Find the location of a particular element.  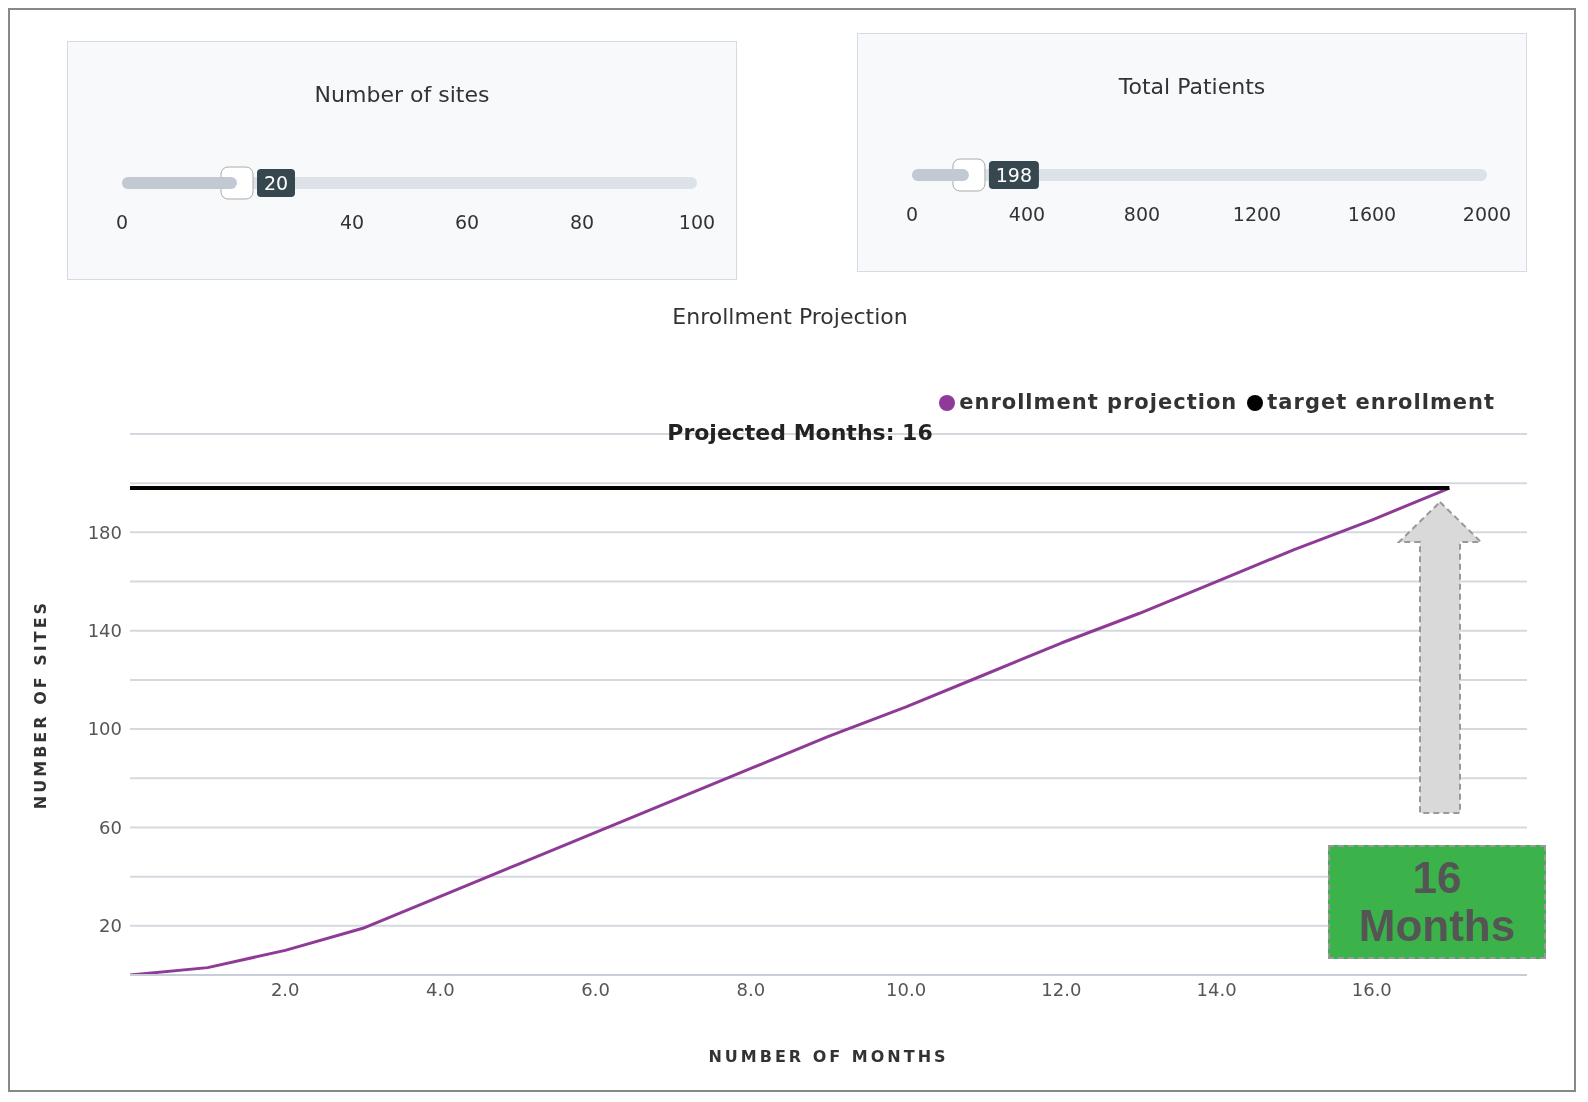

annotation: 16 Months is located at coordinates (1437, 902).